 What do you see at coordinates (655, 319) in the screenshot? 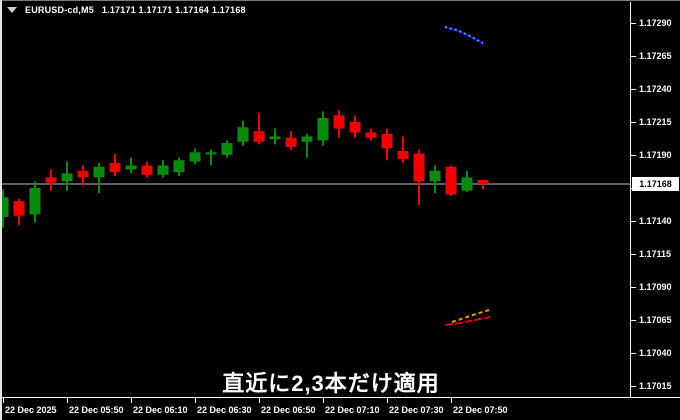
I see `price-axis-label: 1.17065` at bounding box center [655, 319].